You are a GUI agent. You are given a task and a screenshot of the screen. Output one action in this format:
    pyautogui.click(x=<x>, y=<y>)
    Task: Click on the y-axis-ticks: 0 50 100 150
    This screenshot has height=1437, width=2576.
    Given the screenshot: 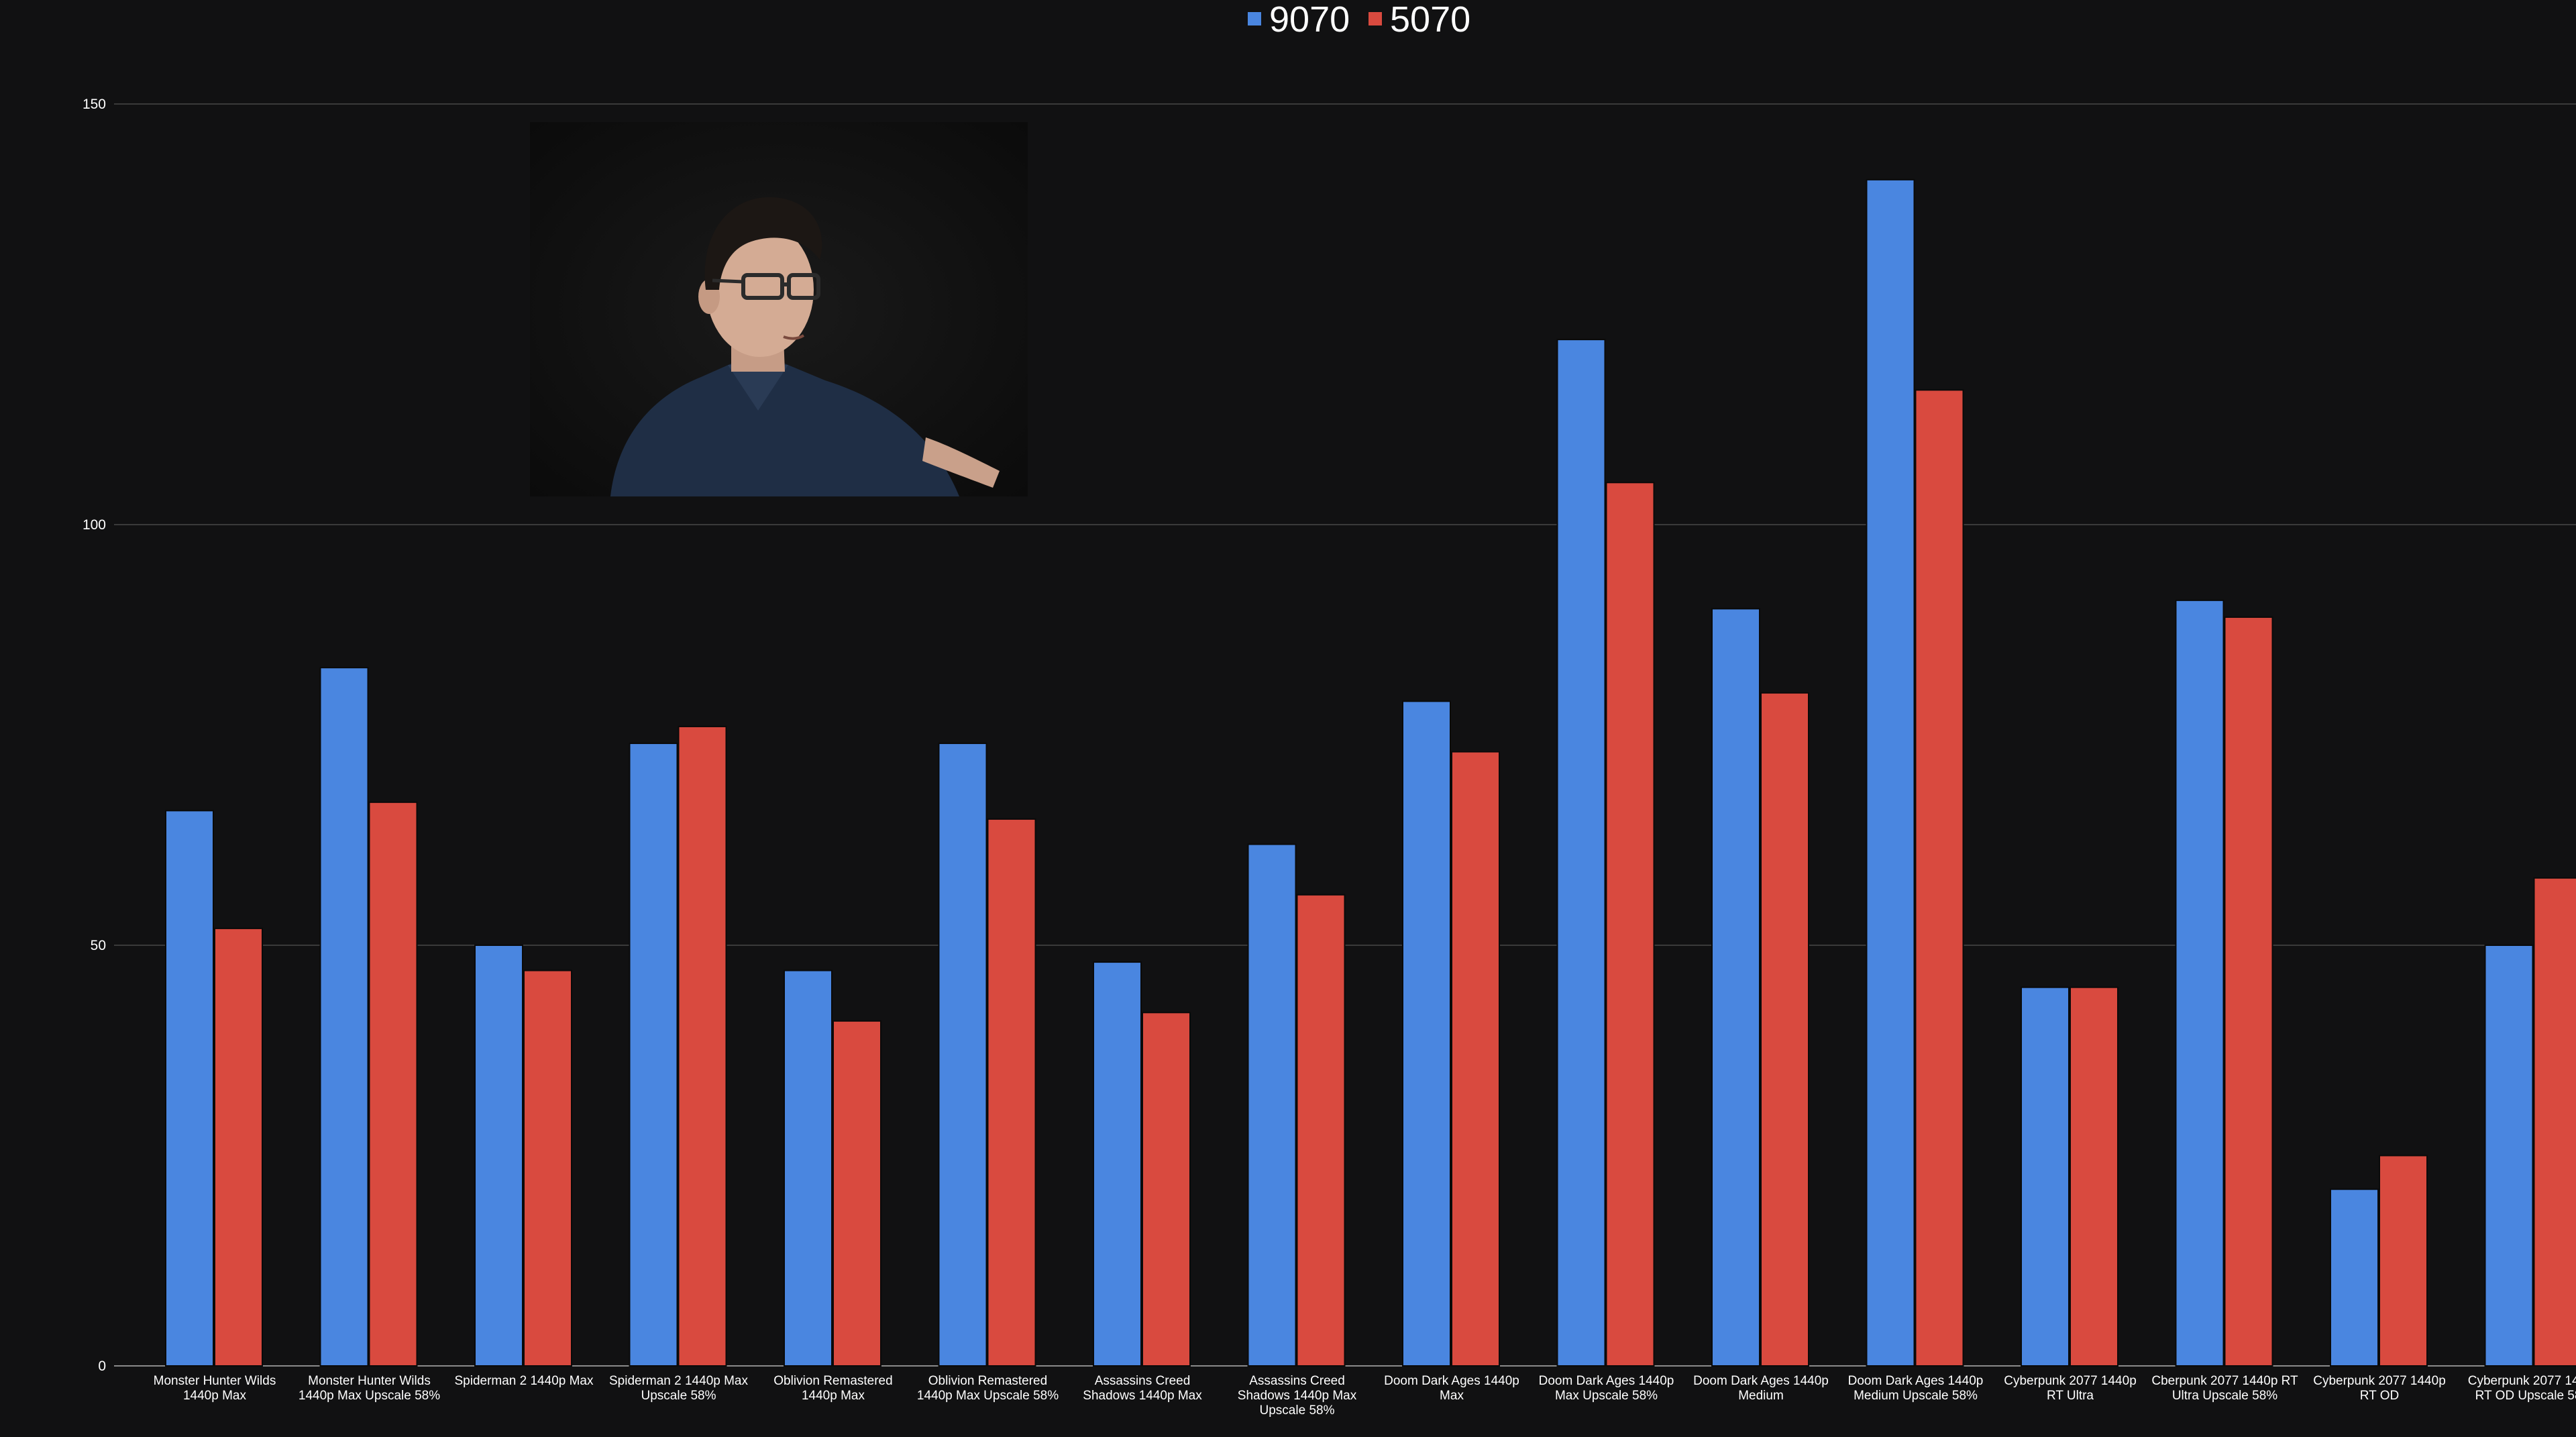 What is the action you would take?
    pyautogui.click(x=94, y=735)
    